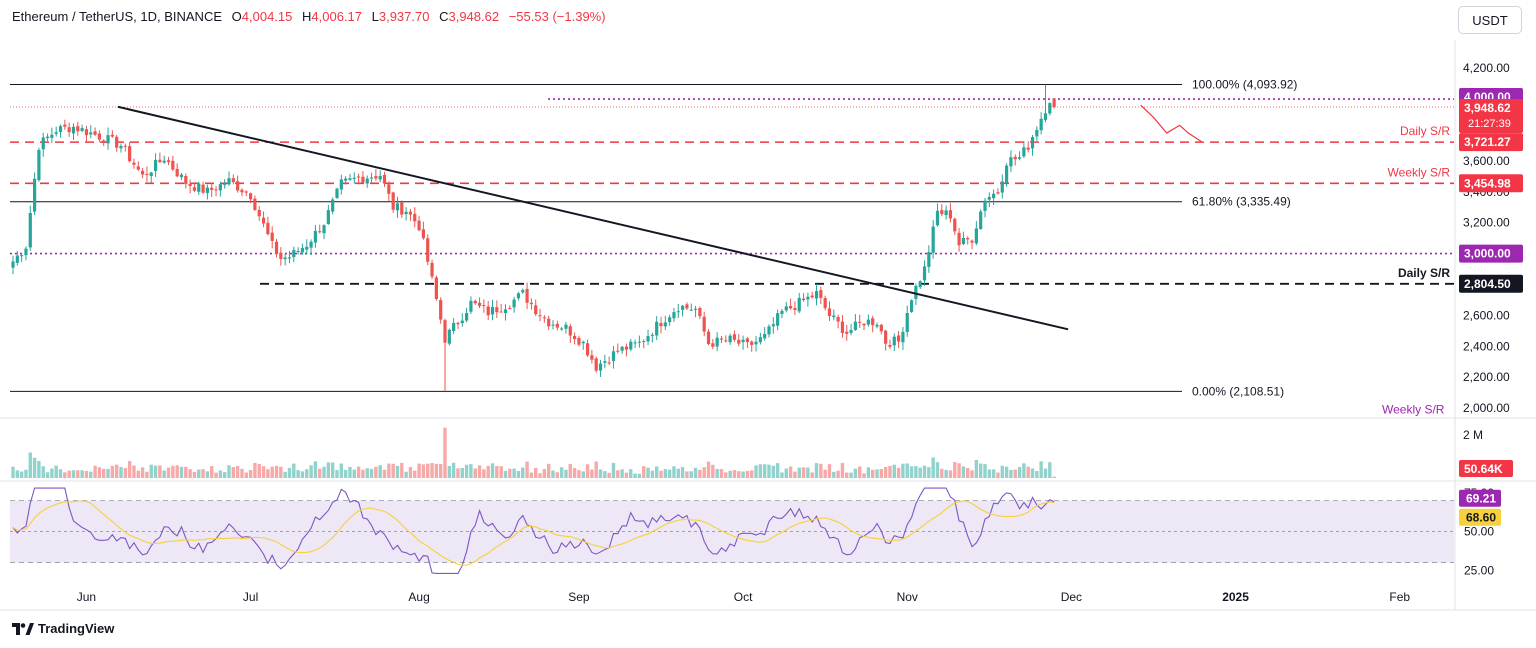 Image resolution: width=1536 pixels, height=648 pixels. I want to click on date-tick-label: Feb, so click(1399, 597).